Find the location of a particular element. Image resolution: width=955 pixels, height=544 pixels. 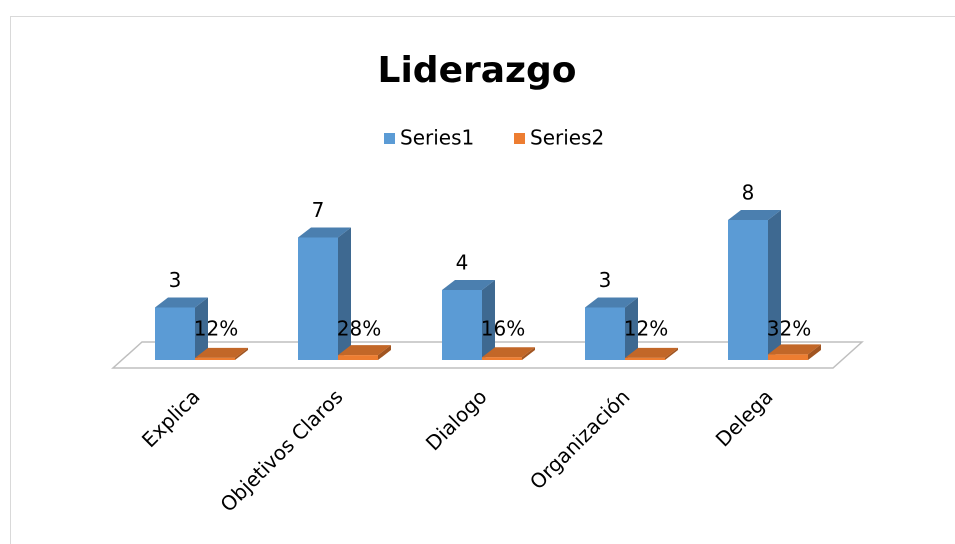

data-label: 4 is located at coordinates (462, 263).